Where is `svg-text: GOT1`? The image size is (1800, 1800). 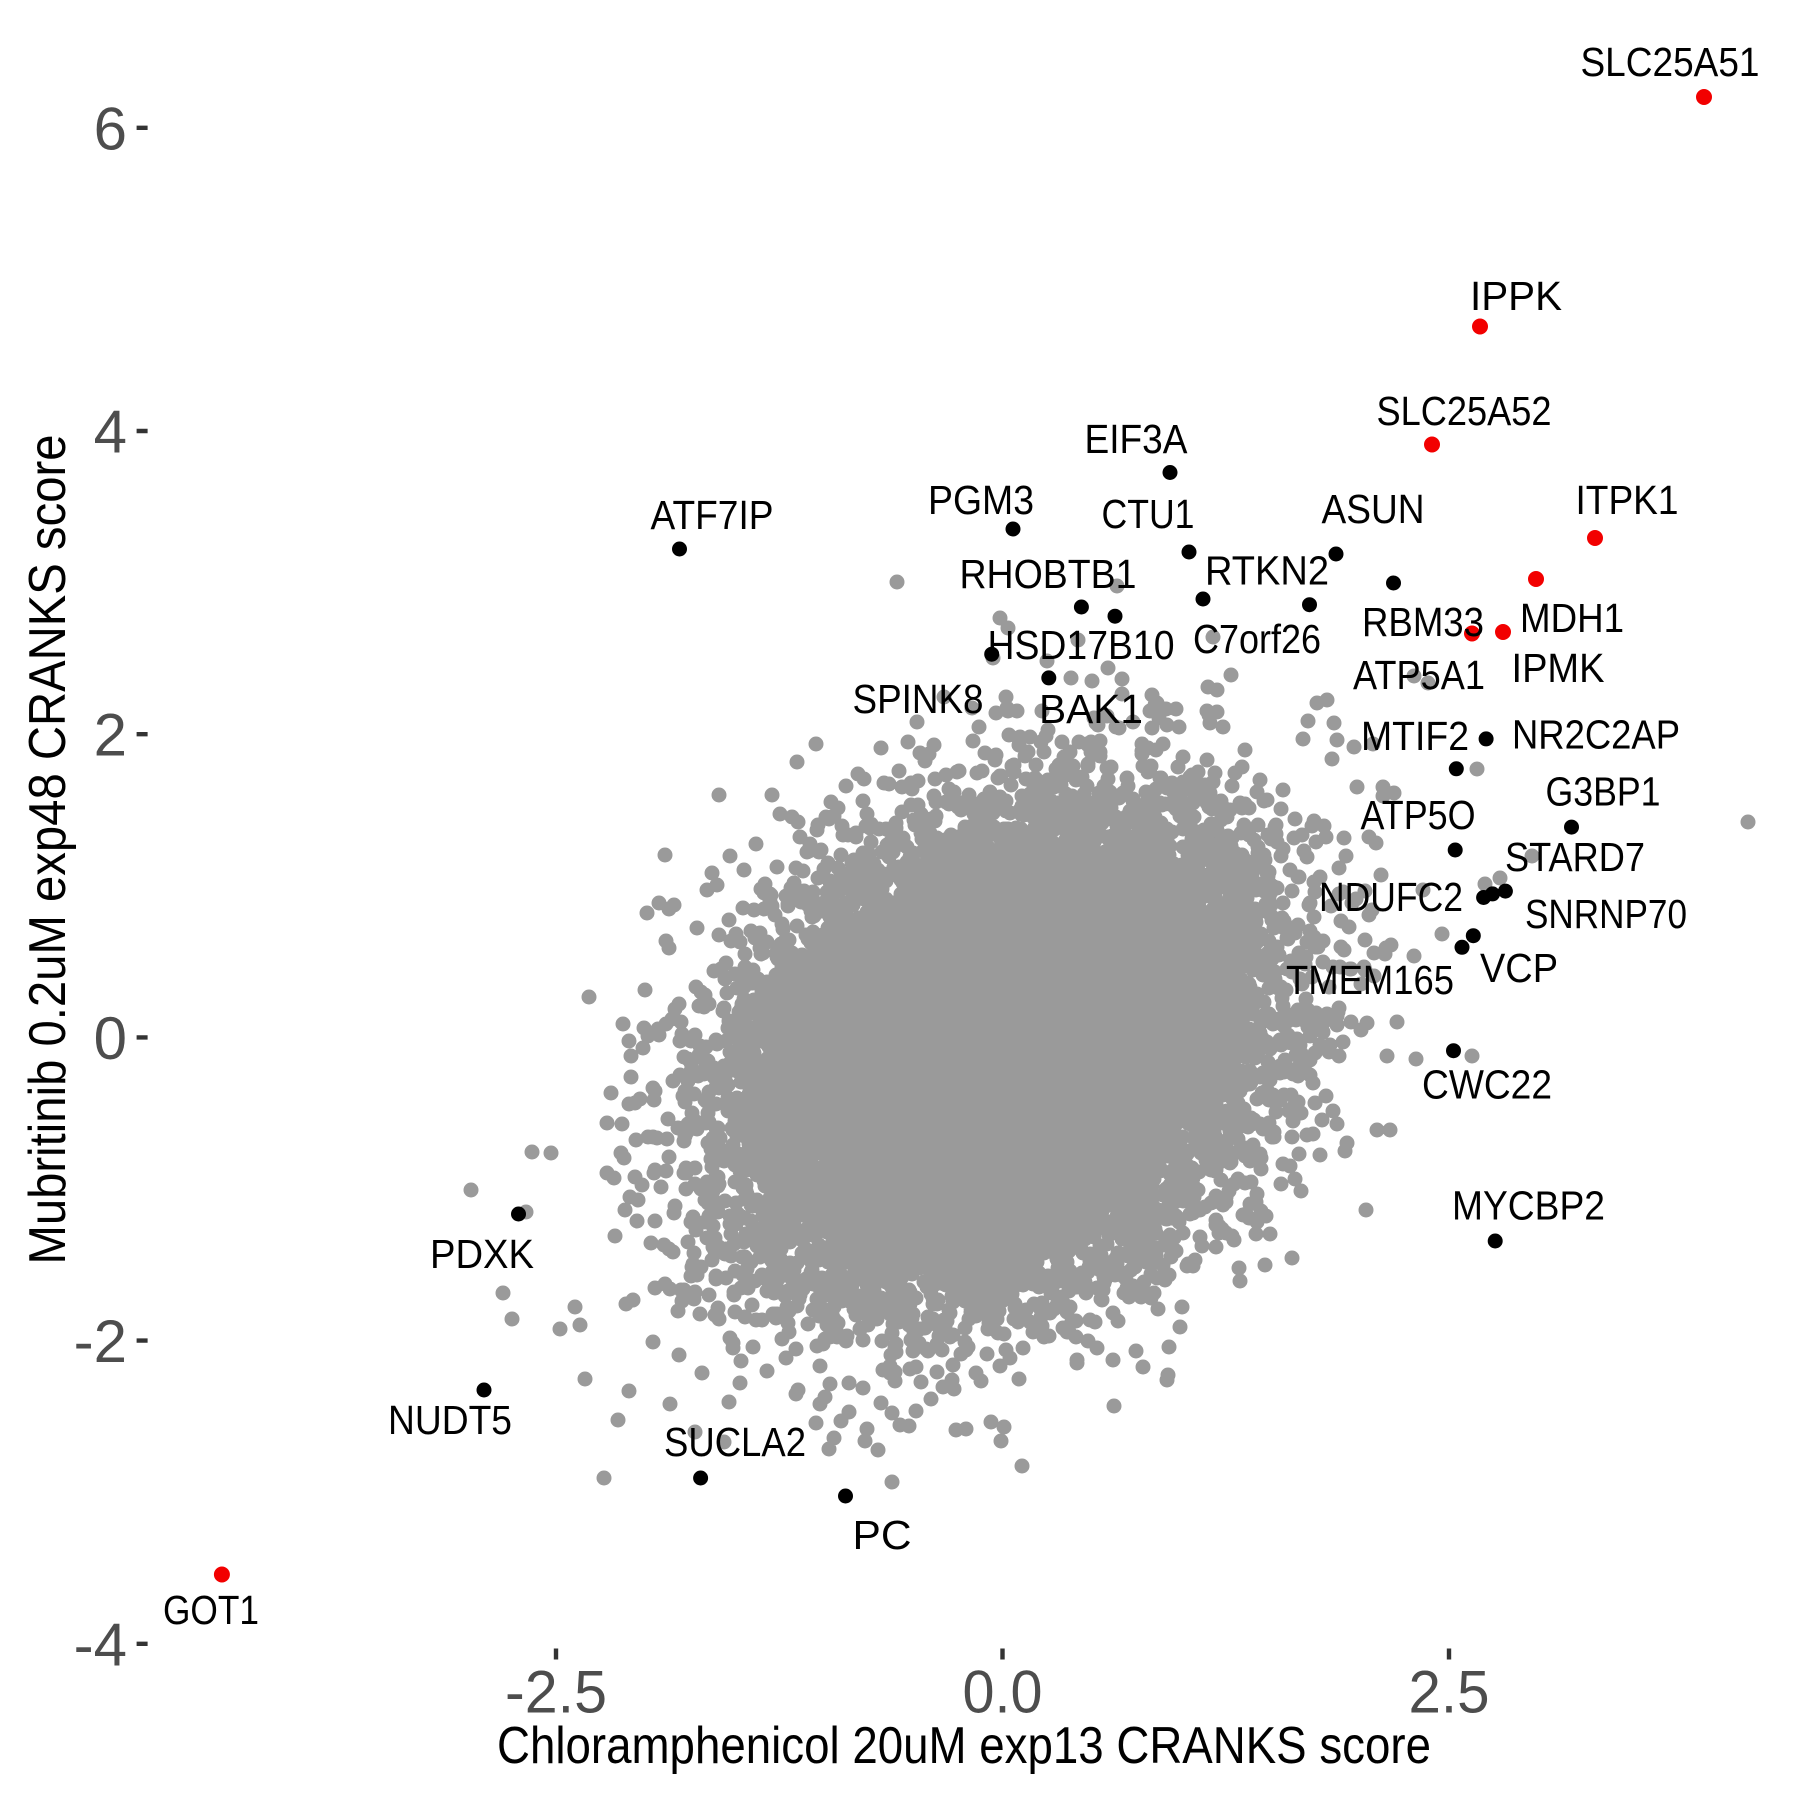 svg-text: GOT1 is located at coordinates (211, 1610).